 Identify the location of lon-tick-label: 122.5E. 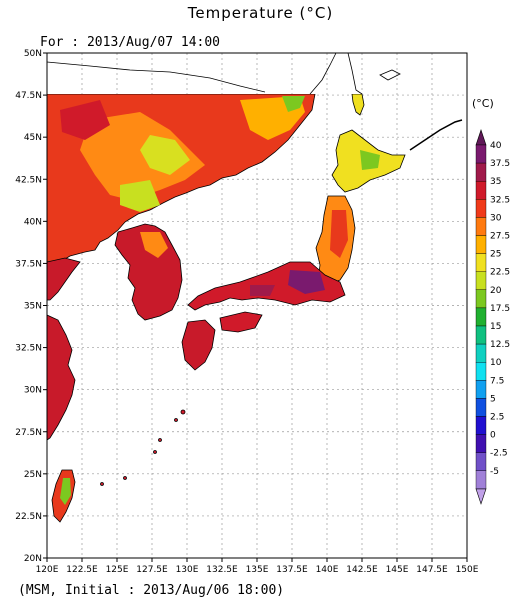
(82, 570).